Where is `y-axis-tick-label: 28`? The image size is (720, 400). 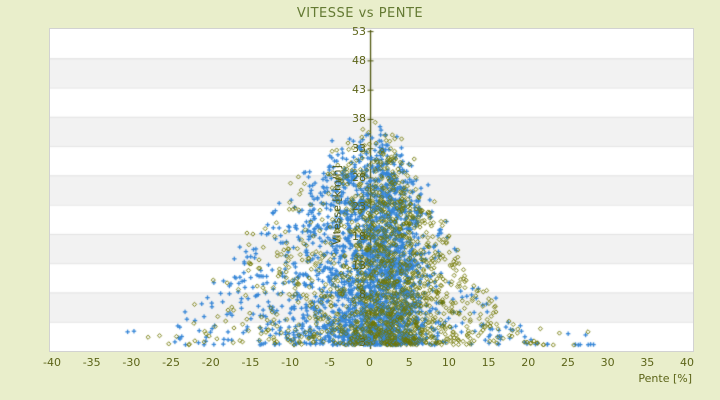
y-axis-tick-label: 28 is located at coordinates (359, 177).